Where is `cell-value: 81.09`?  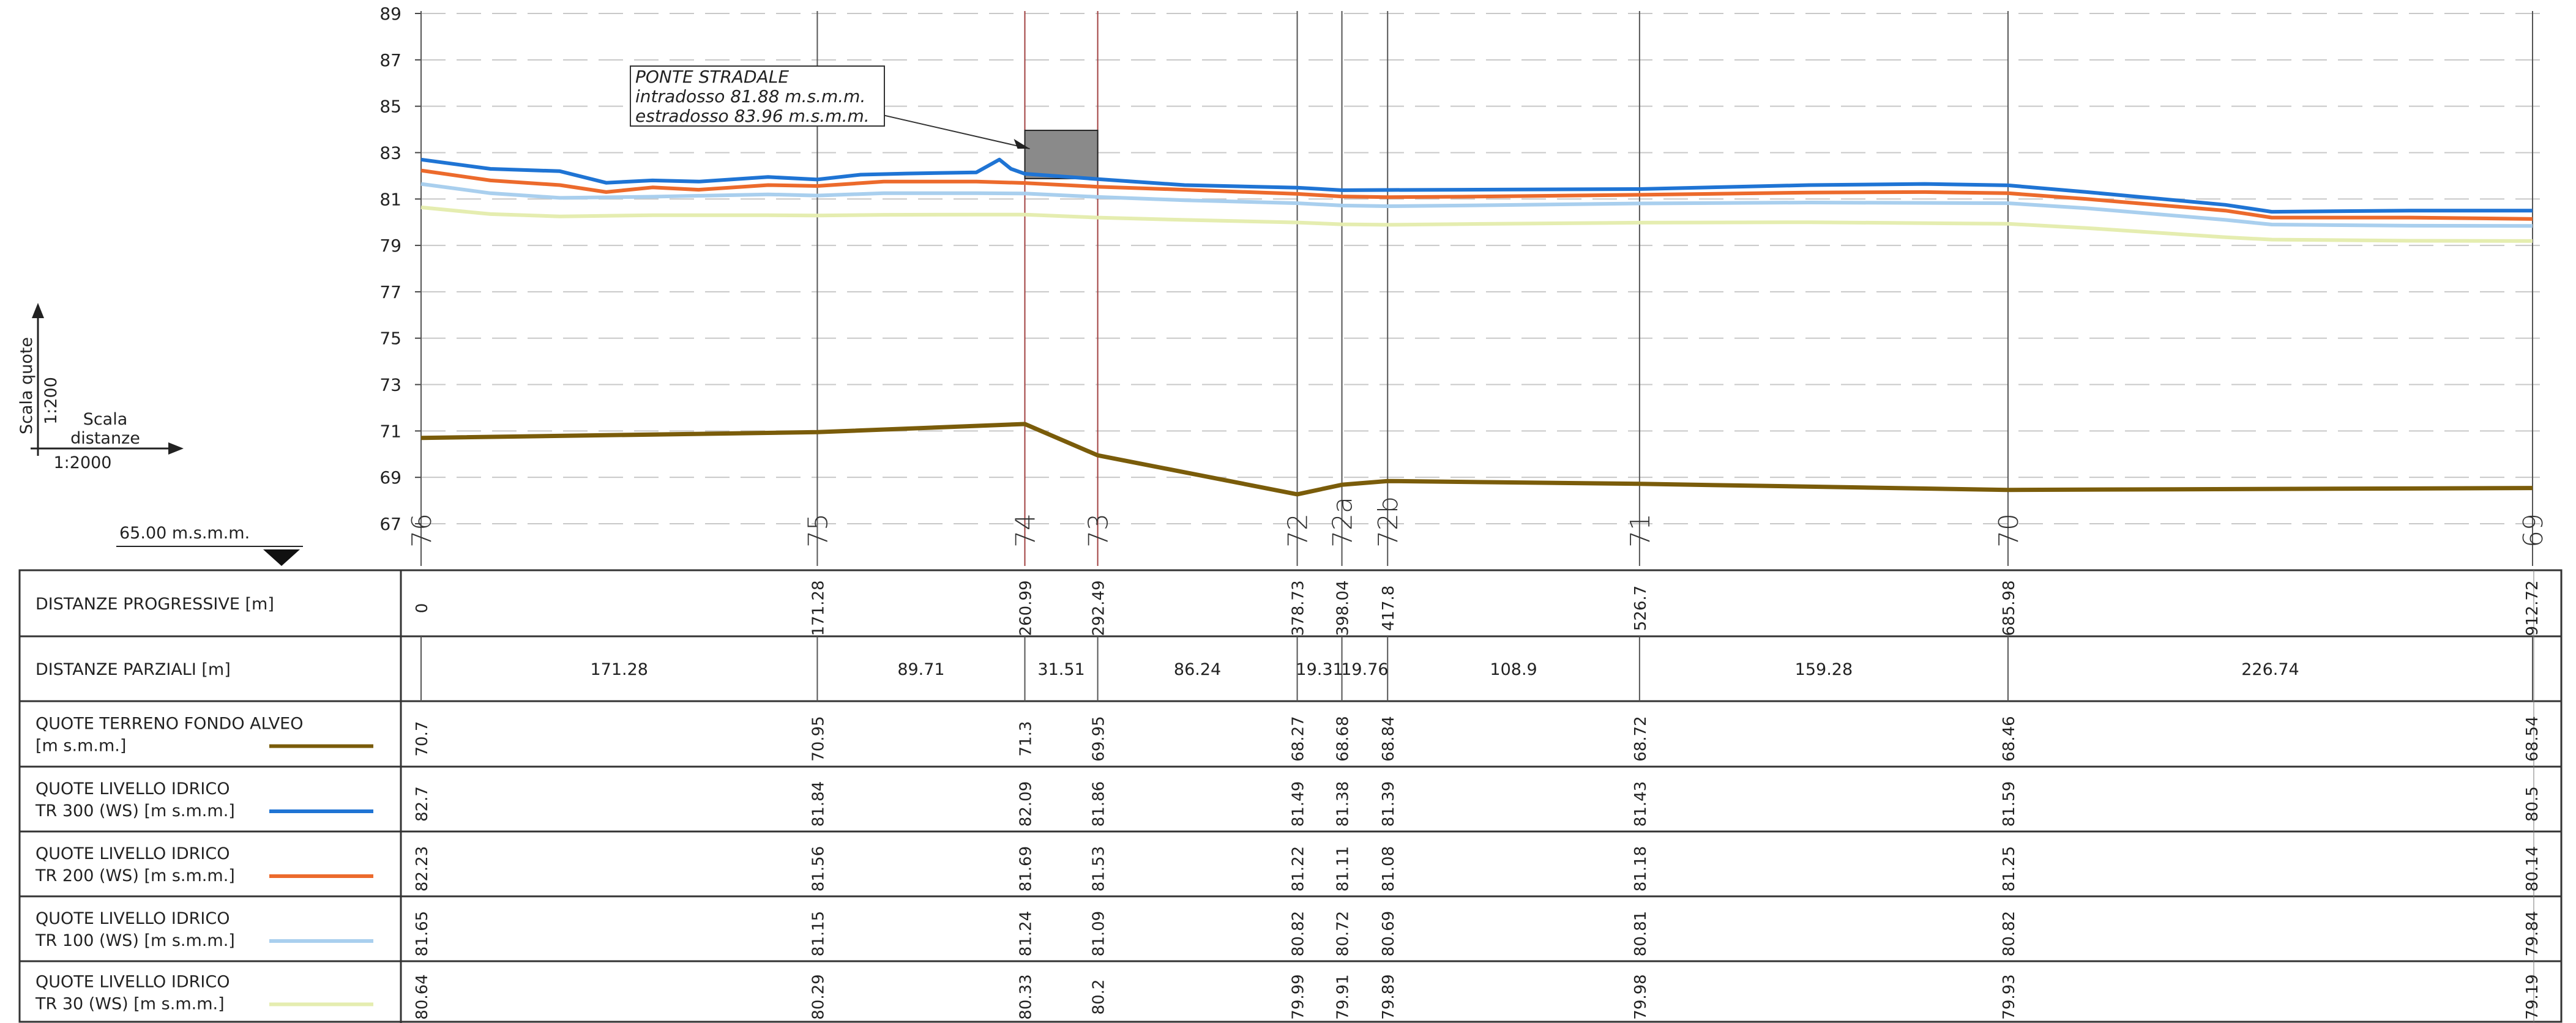 cell-value: 81.09 is located at coordinates (1099, 933).